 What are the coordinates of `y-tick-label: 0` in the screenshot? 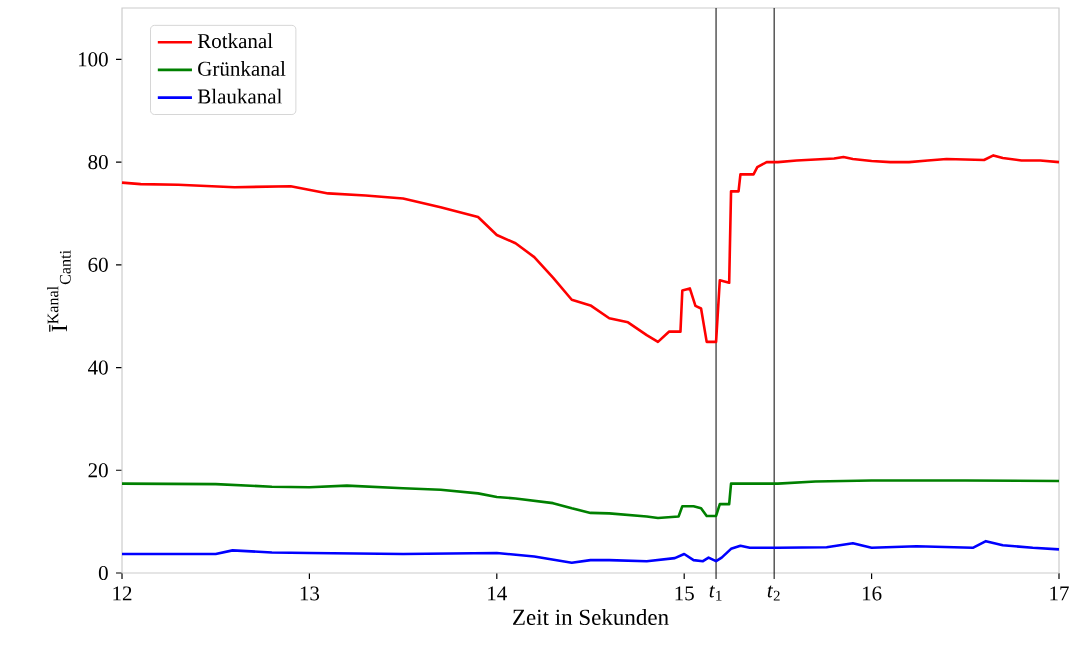 It's located at (103, 573).